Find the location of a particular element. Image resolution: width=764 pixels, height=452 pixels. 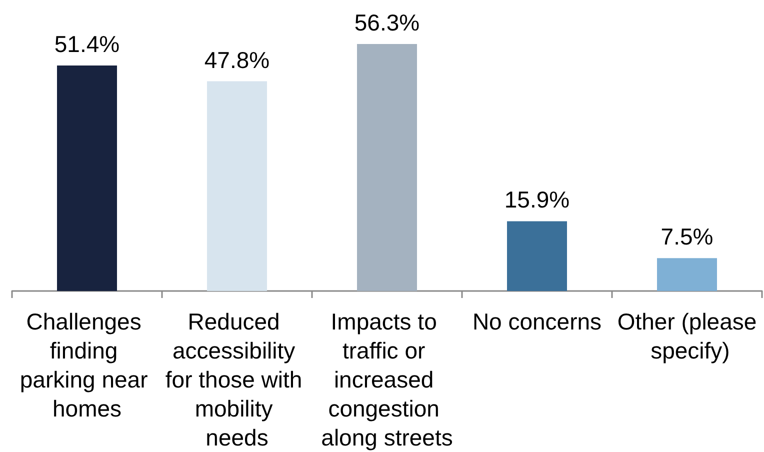

x-tick-label: Other (please specify) is located at coordinates (687, 336).